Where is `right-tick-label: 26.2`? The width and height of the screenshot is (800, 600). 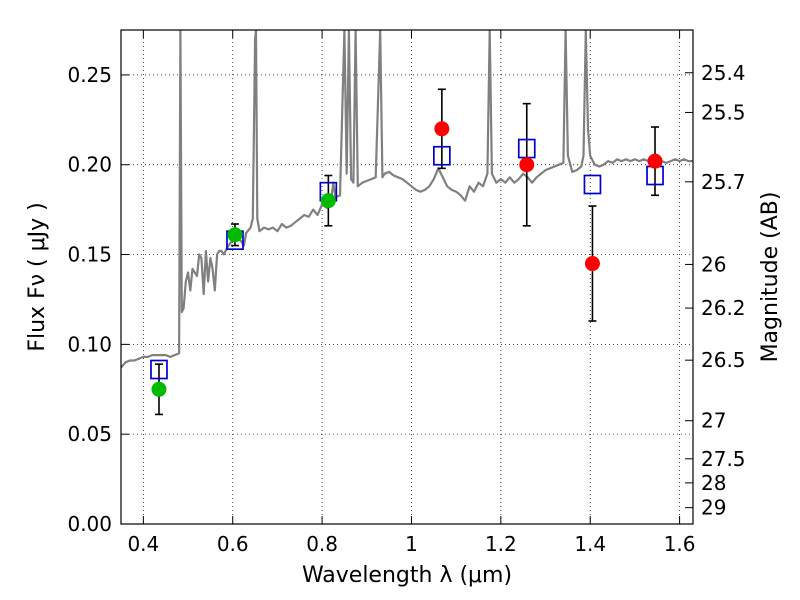
right-tick-label: 26.2 is located at coordinates (723, 308).